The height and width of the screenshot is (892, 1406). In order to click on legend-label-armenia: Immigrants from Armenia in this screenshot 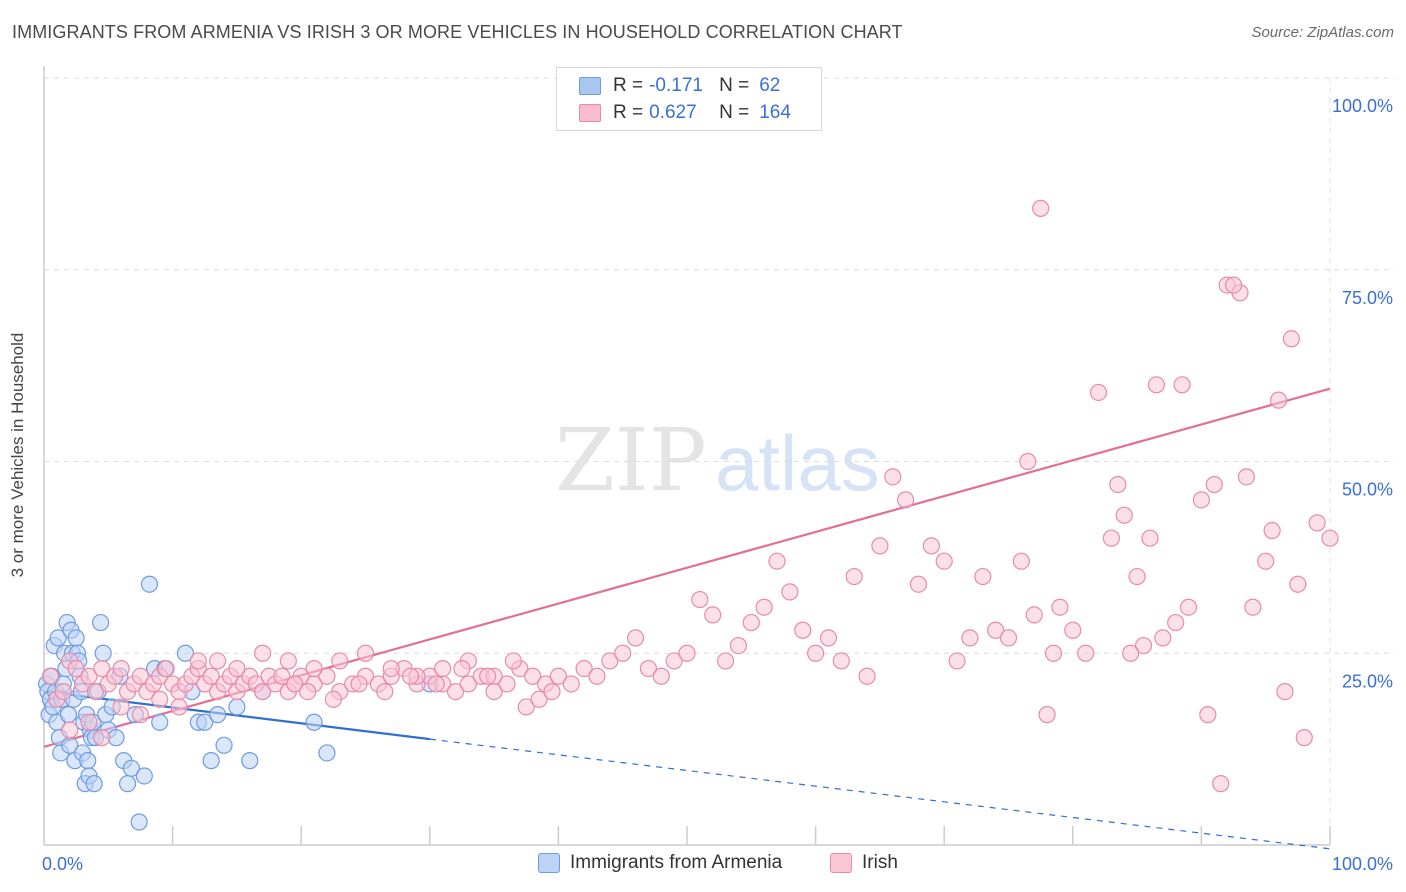, I will do `click(676, 862)`.